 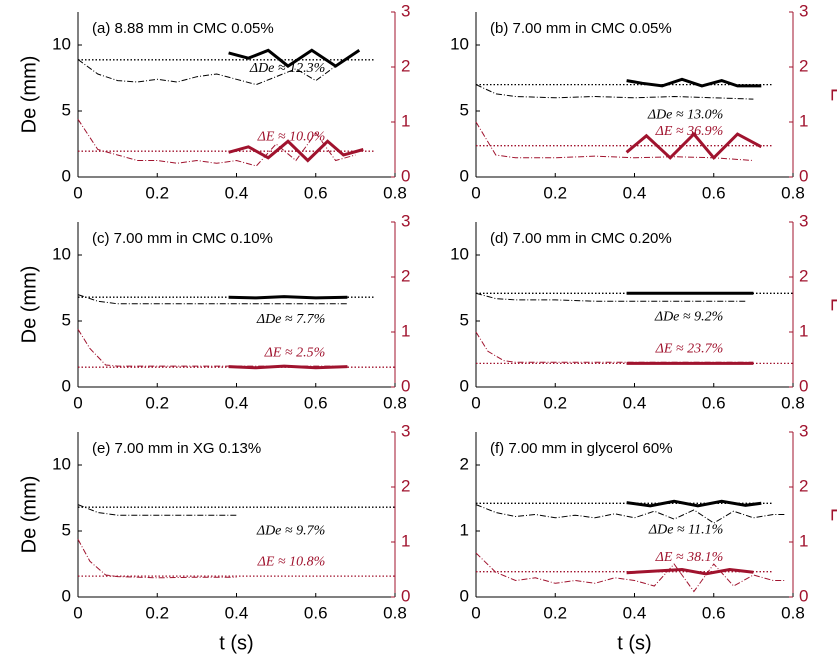 I want to click on x-axis-label: t (s), so click(x=634, y=643).